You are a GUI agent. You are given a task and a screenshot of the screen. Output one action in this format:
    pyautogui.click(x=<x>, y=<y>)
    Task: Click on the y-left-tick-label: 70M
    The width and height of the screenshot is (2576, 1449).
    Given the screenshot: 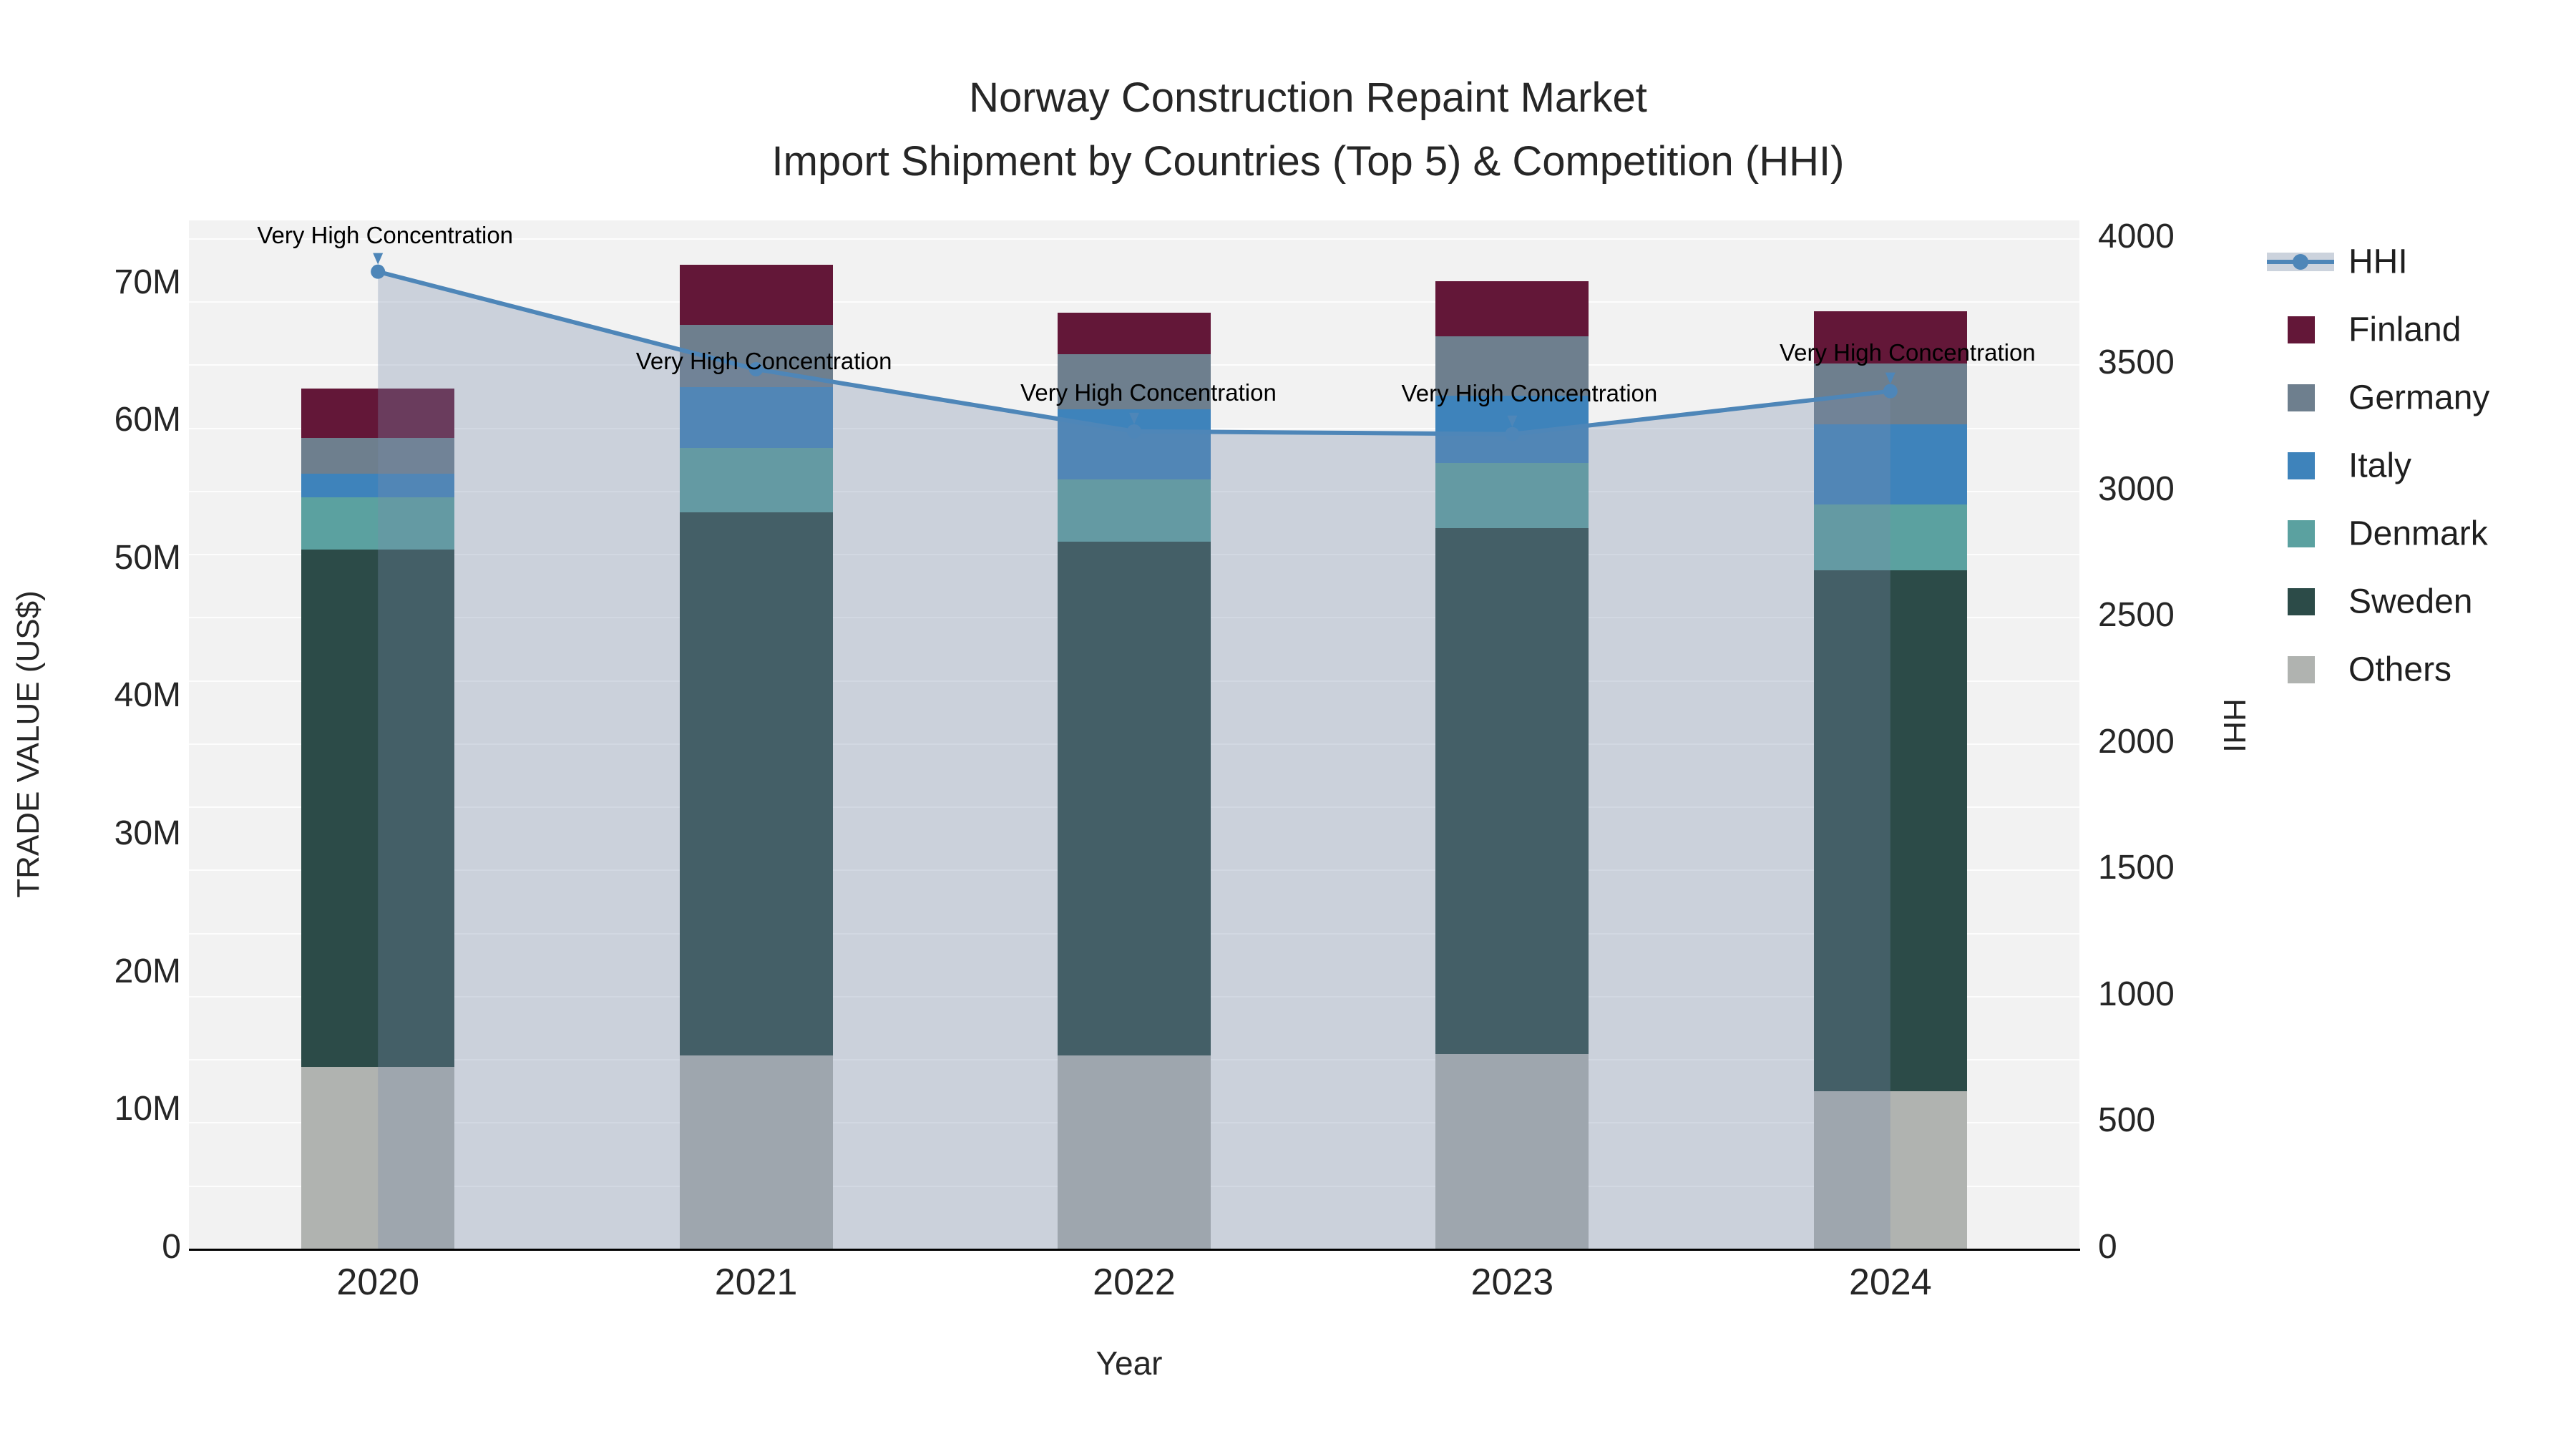 What is the action you would take?
    pyautogui.click(x=147, y=282)
    